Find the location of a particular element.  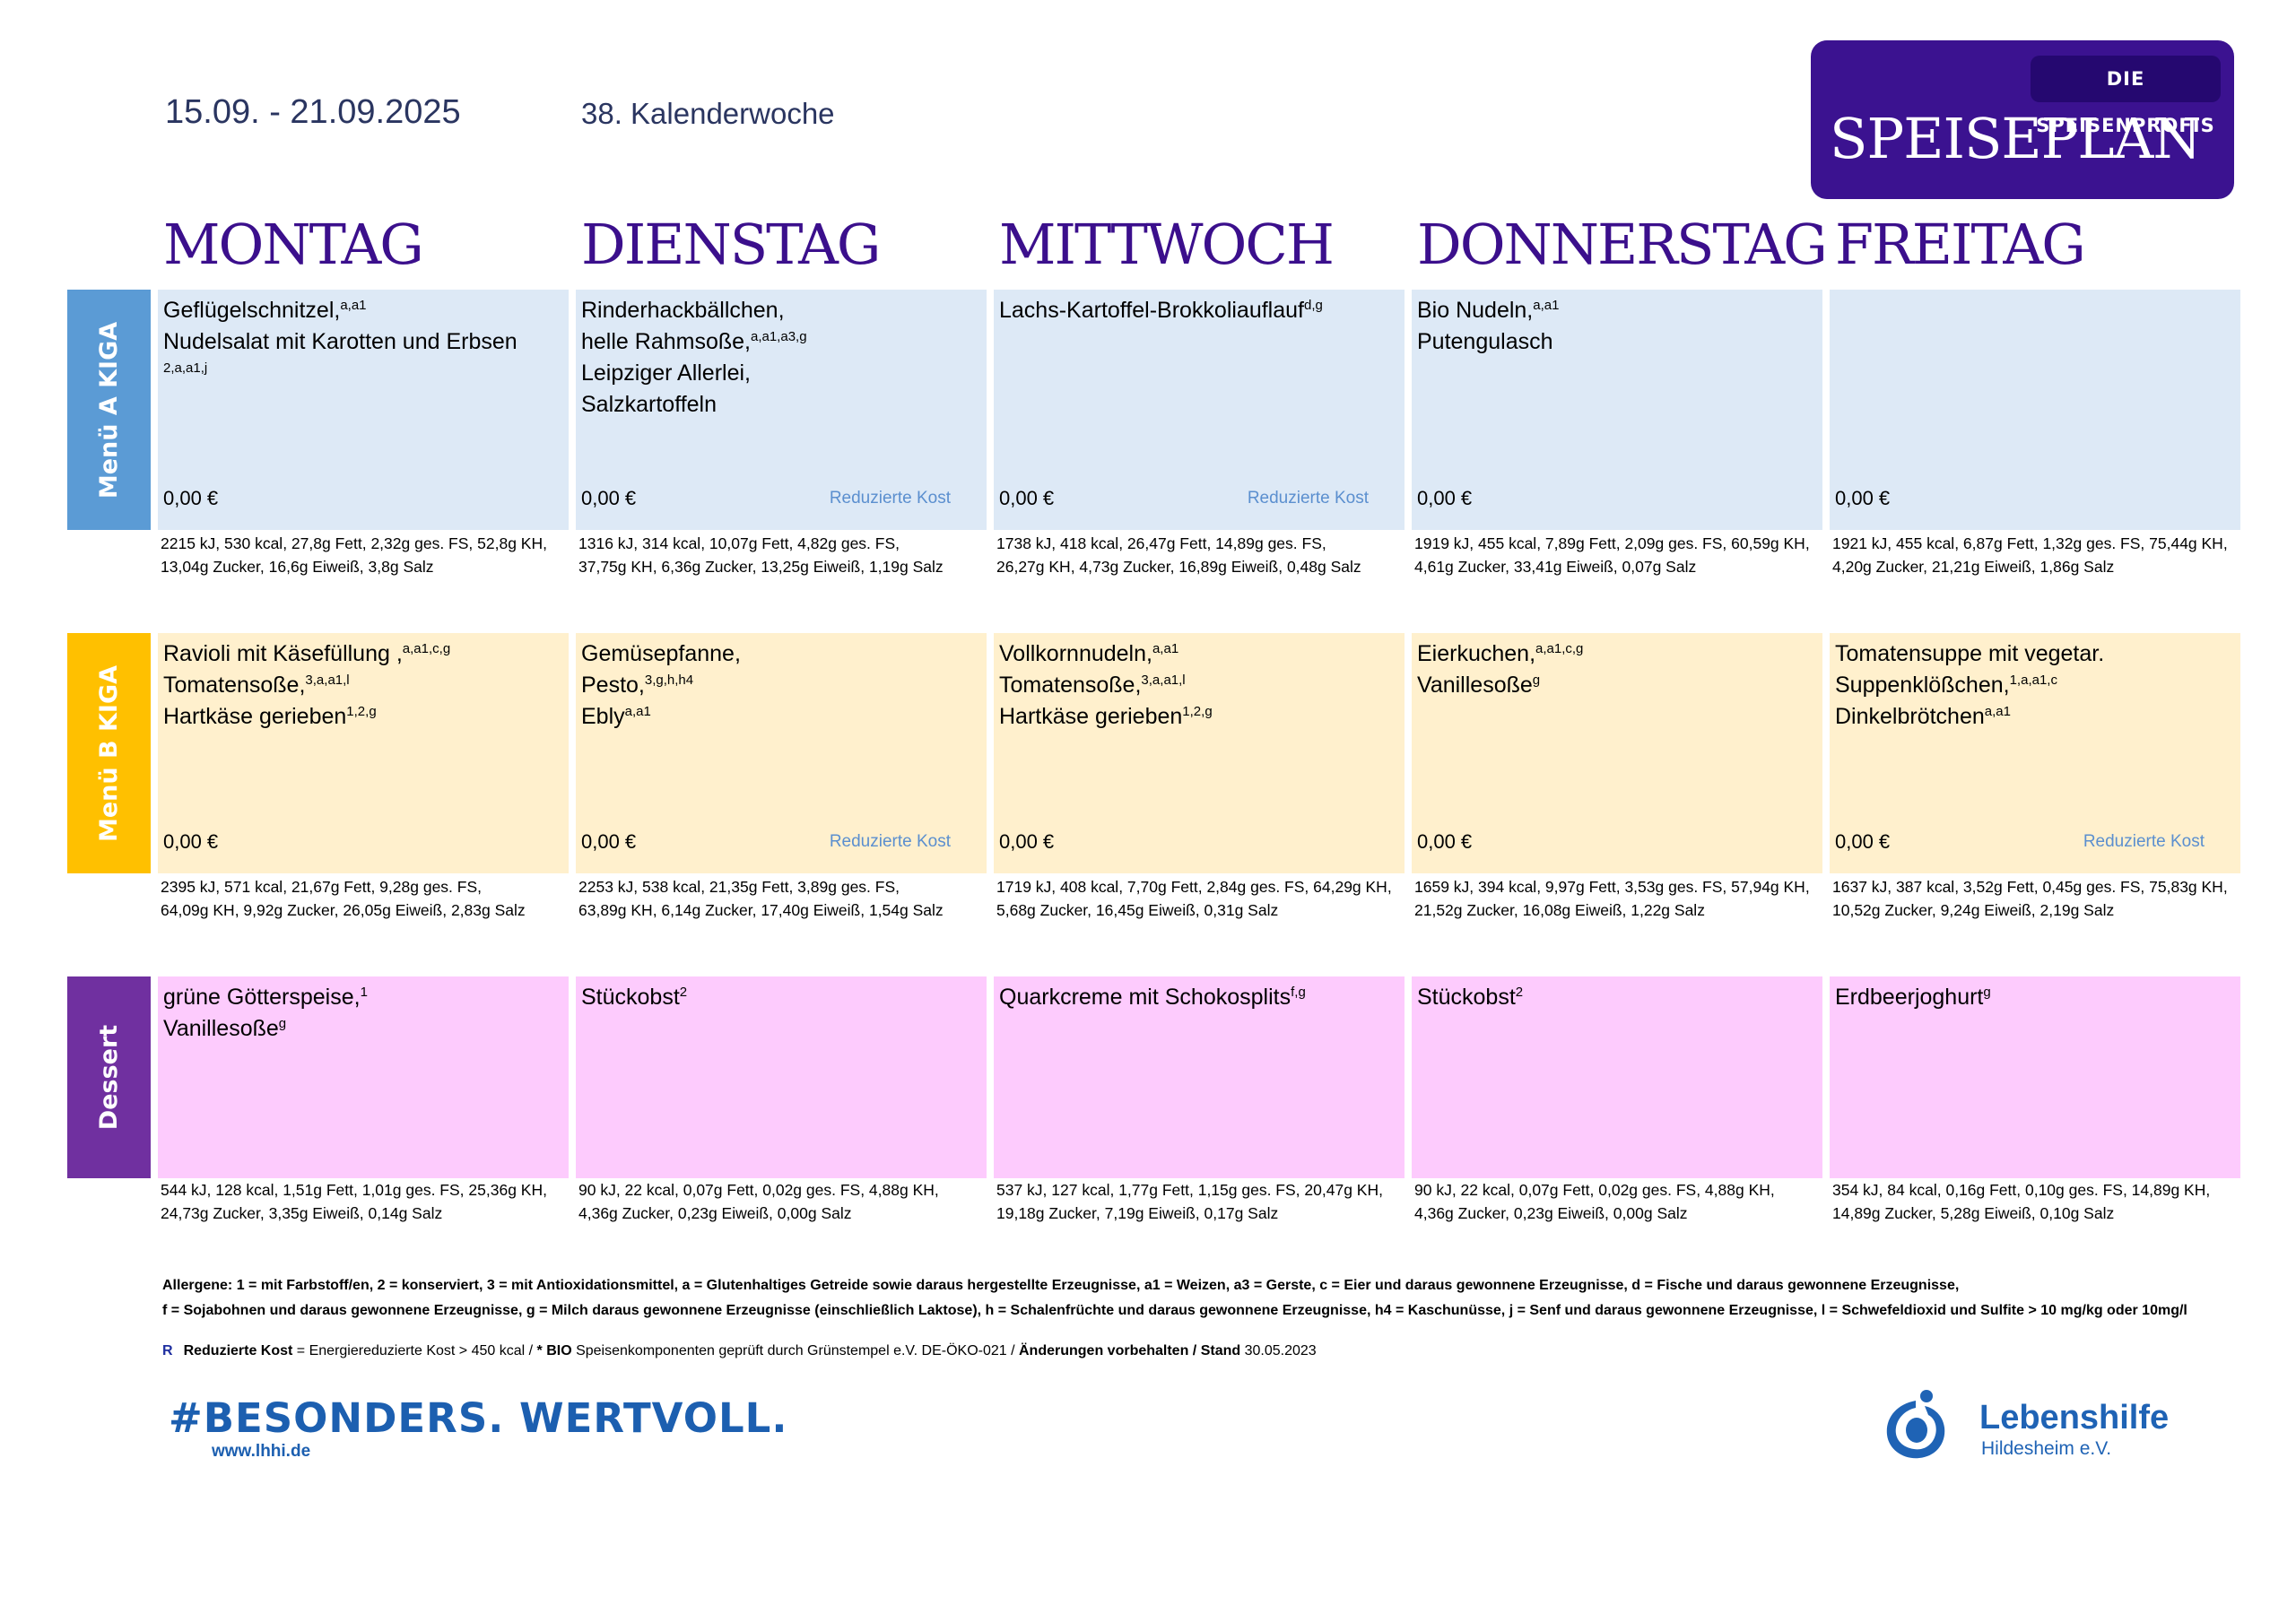

menu-cell-menu-b-thursday: Eierkuchen,a,a1,c,g Vanillesoßeg 0,00 € is located at coordinates (1617, 753).